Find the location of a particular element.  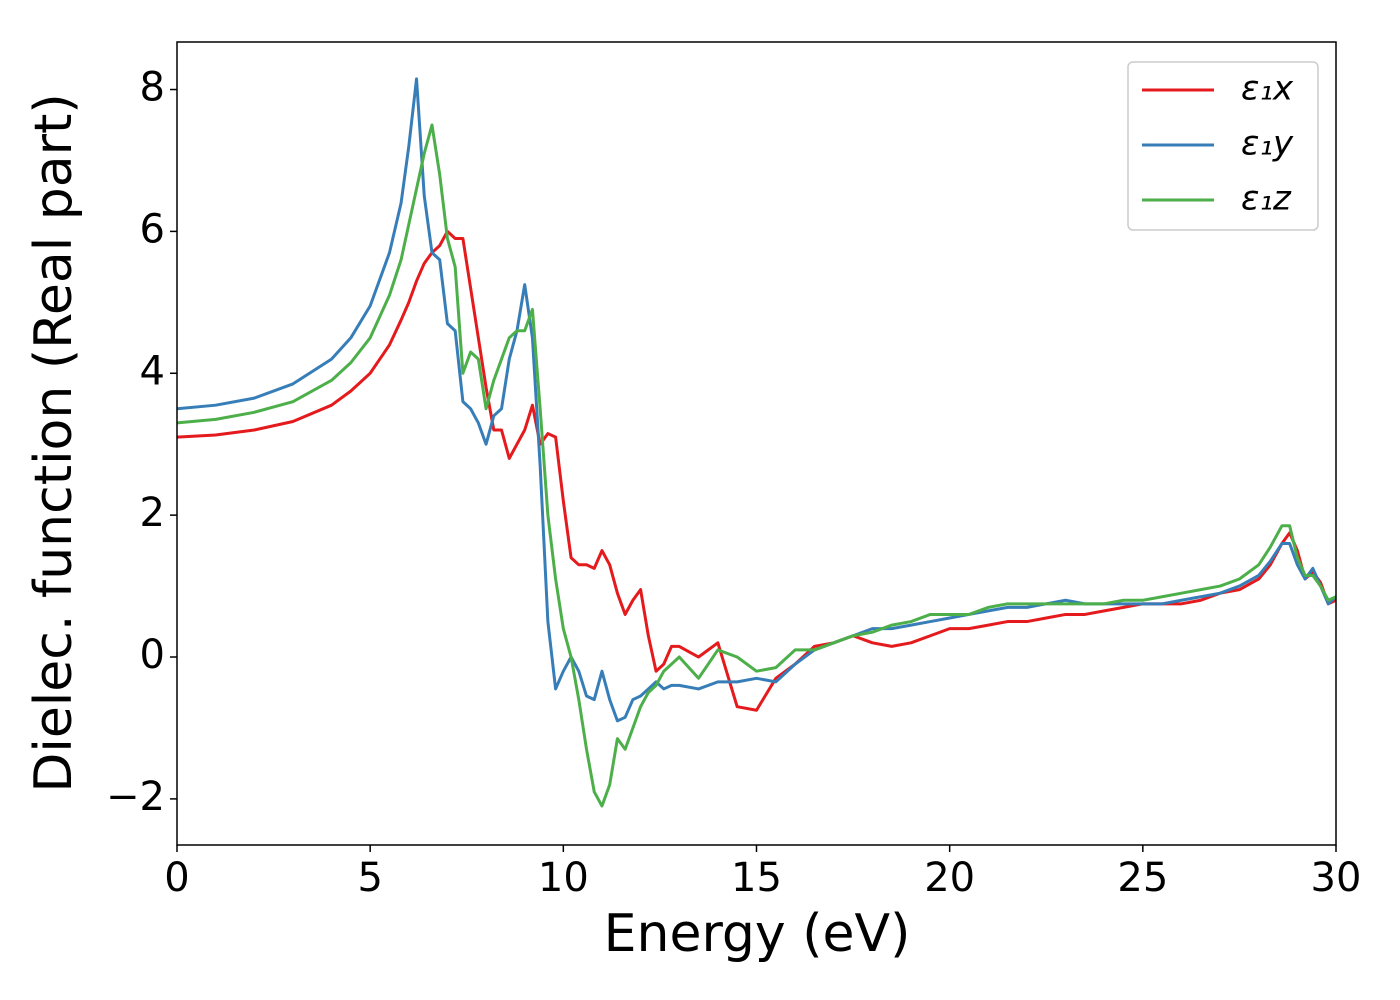

x-tick-label: 25 is located at coordinates (1142, 878).